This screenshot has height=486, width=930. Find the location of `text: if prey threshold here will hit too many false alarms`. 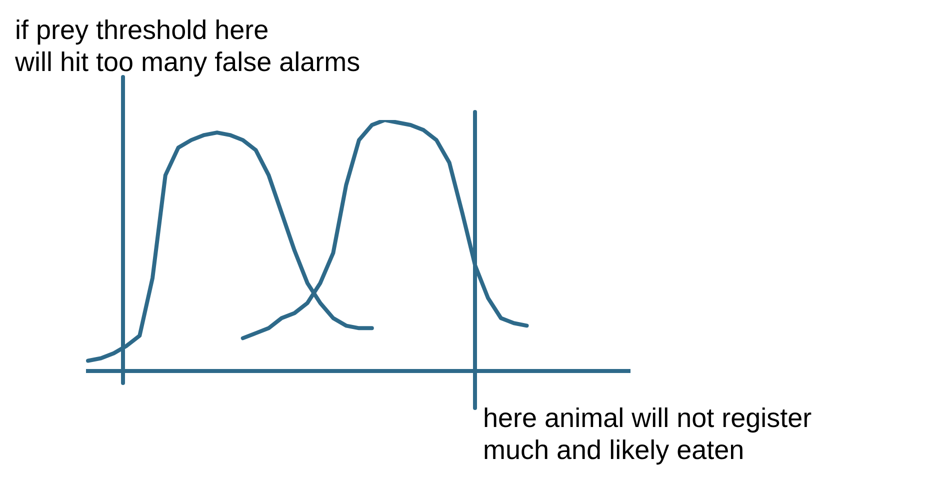

text: if prey threshold here will hit too many false alarms is located at coordinates (187, 46).